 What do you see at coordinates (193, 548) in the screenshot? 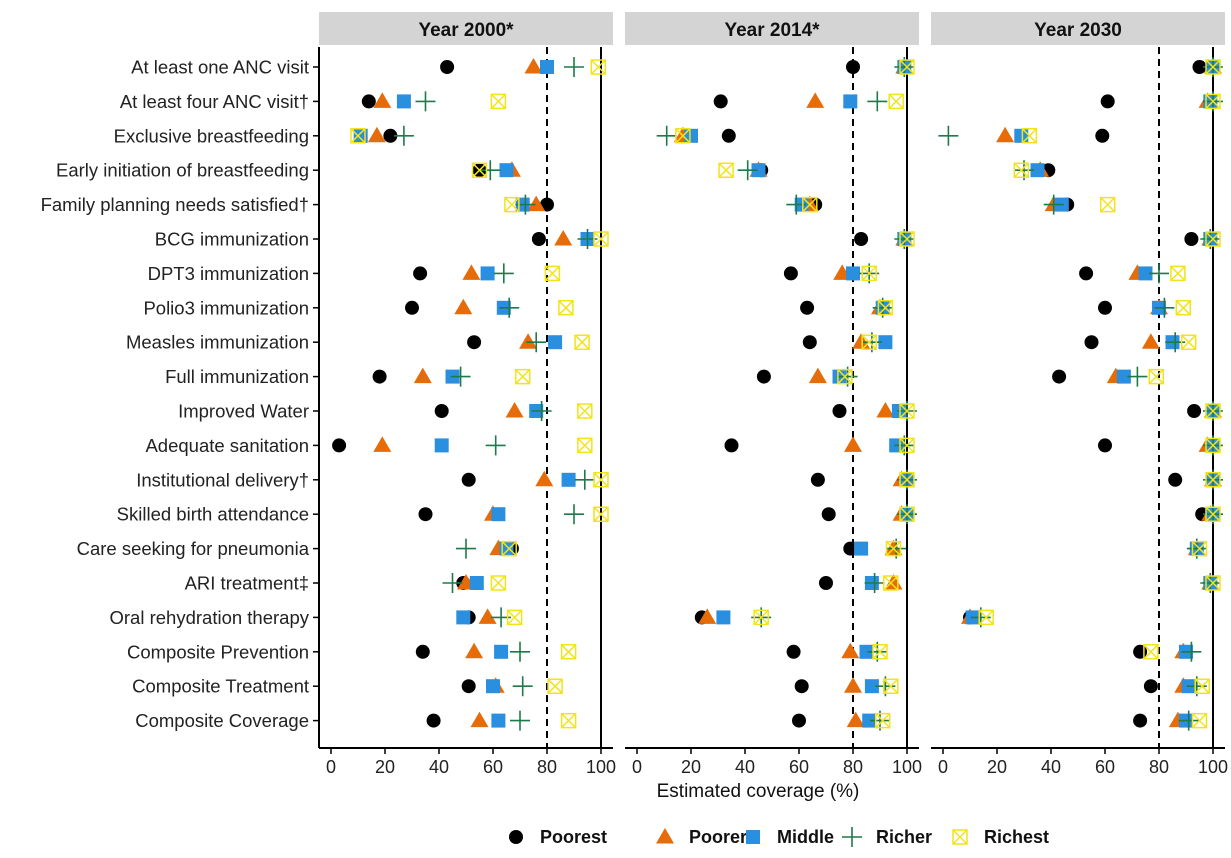
I see `category-label-care-seeking-for-pneumonia: Care seeking for pneumonia` at bounding box center [193, 548].